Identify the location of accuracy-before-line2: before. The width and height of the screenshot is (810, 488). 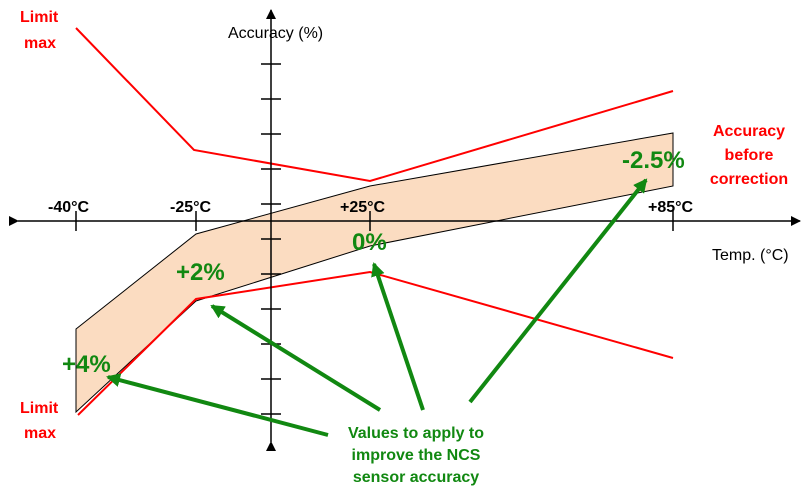
(749, 155).